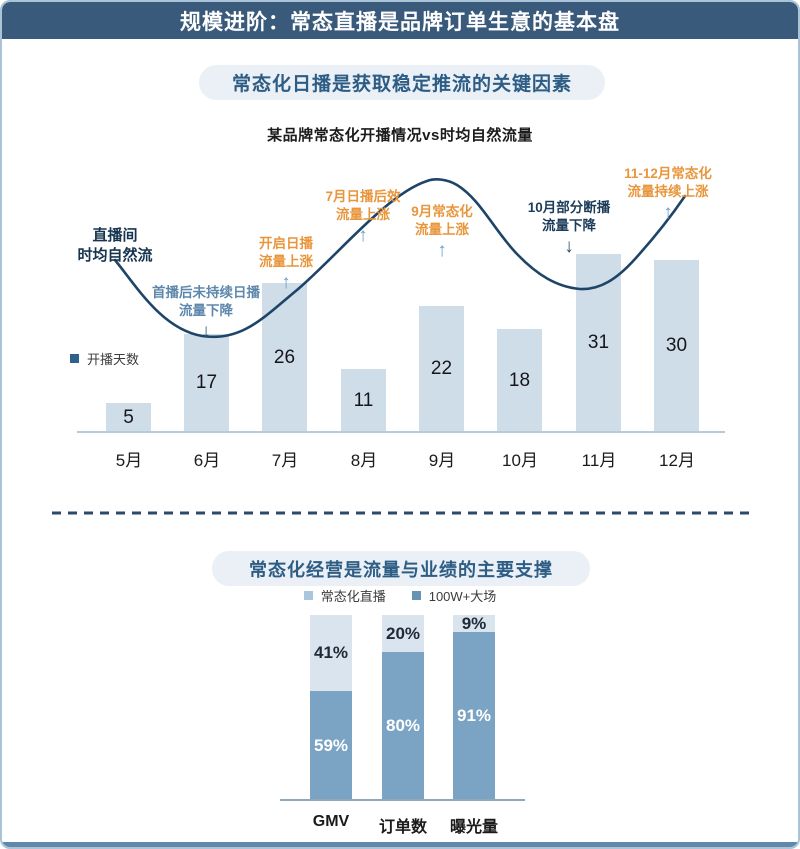 The image size is (800, 849). I want to click on top-banner: 规模进阶：常态直播是品牌订单生意的基本盘, so click(400, 20).